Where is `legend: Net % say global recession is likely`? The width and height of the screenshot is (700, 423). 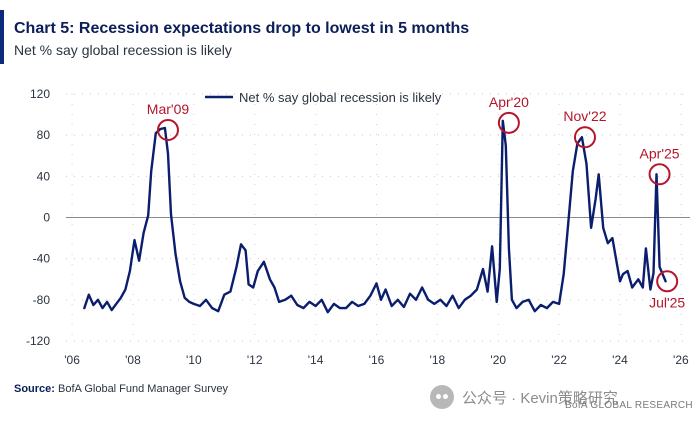 legend: Net % say global recession is likely is located at coordinates (323, 97).